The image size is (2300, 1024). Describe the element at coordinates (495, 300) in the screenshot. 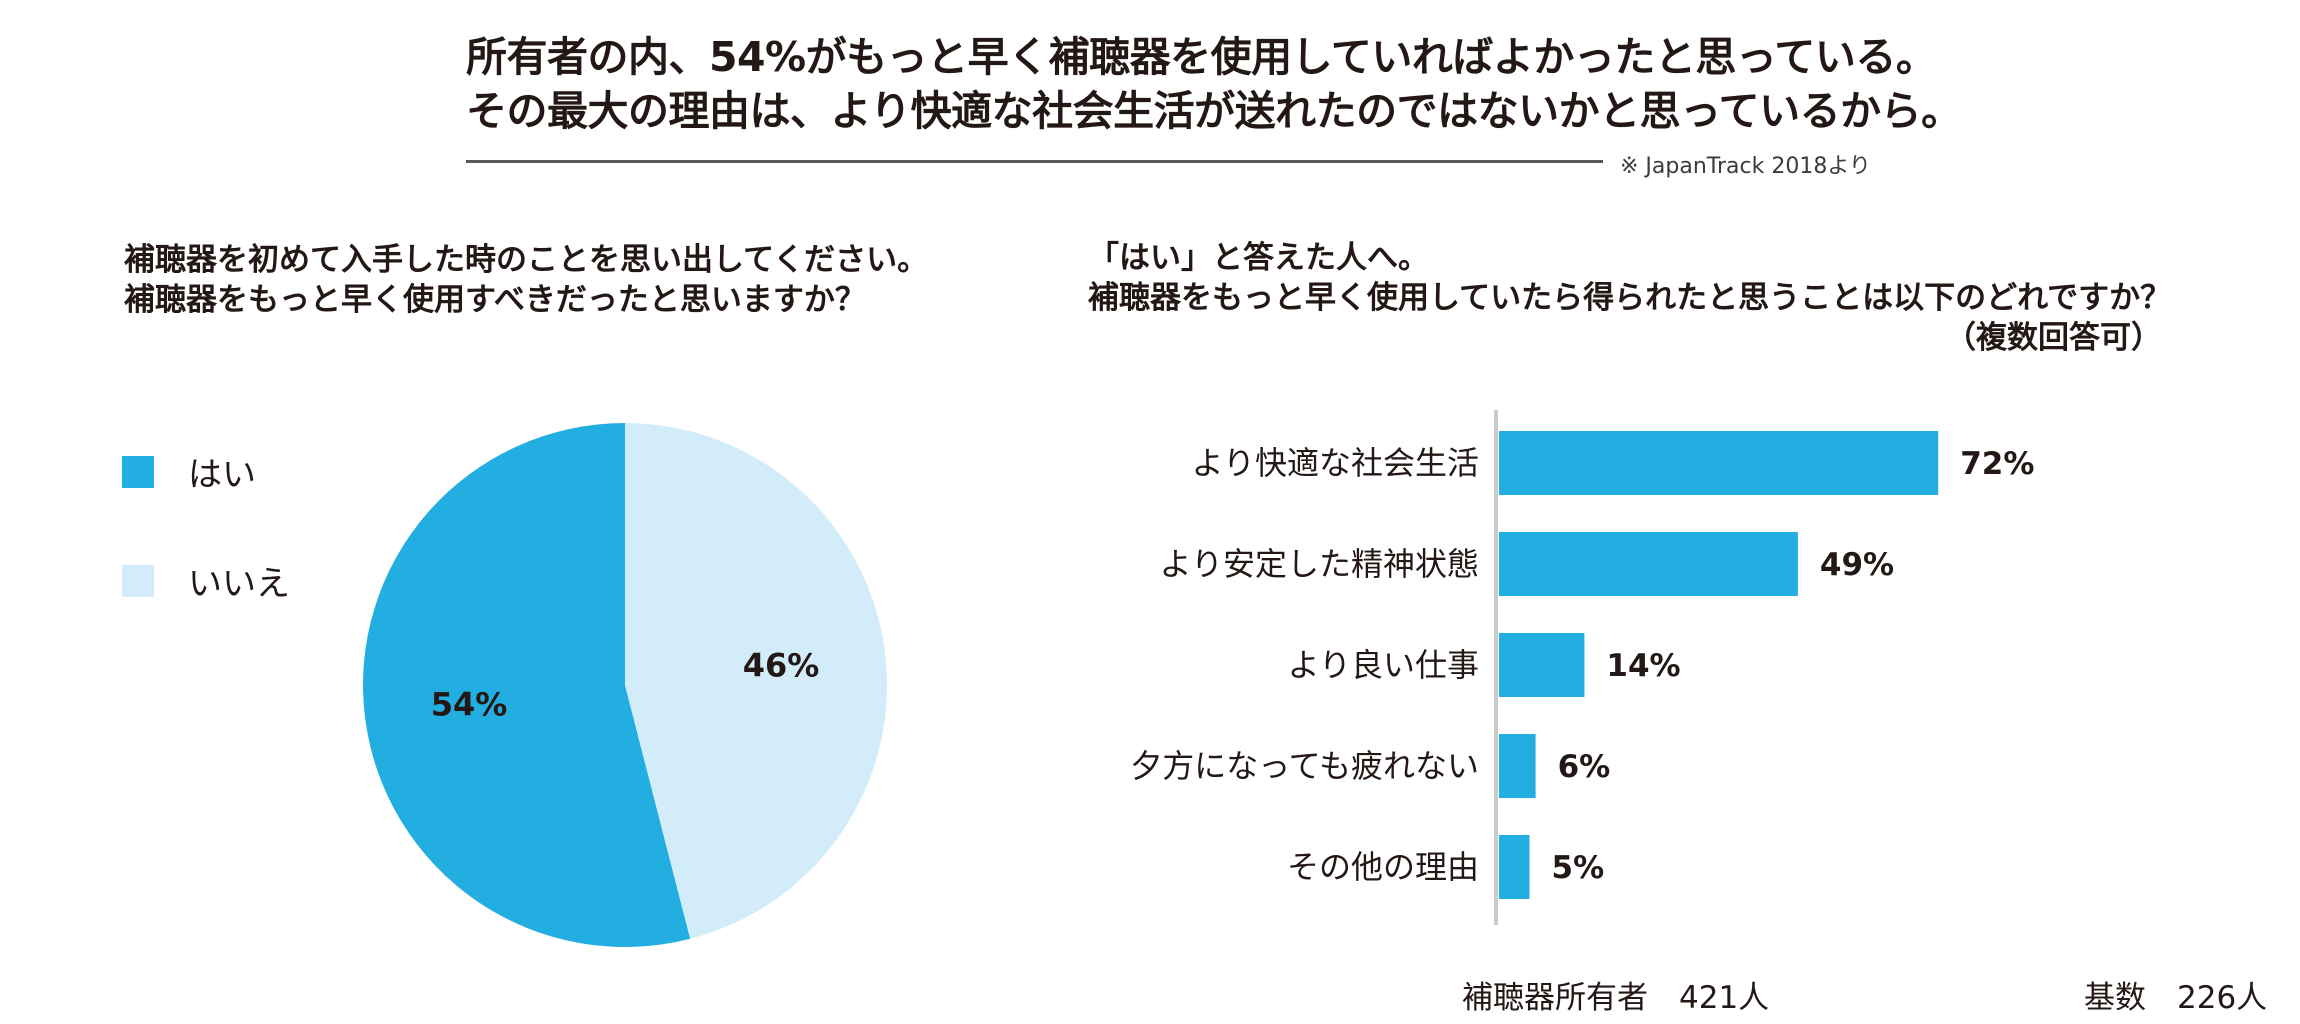

I see `left-question-line-2: 補聴器をもっと早く使用すべきだったと思いますか？` at that location.